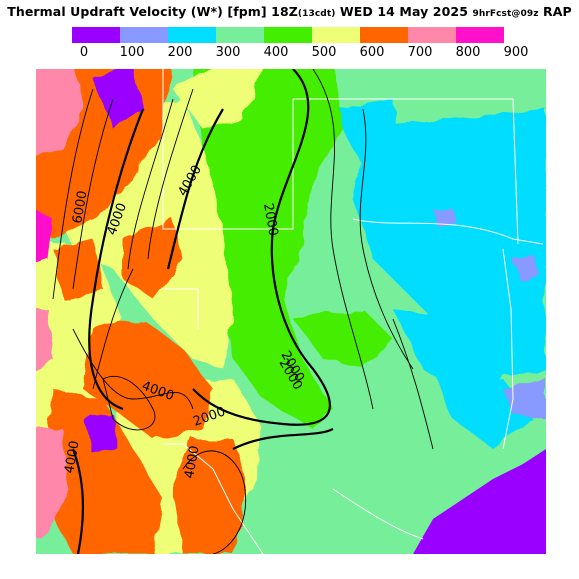 This screenshot has width=579, height=579. I want to click on color-scale-bar, so click(288, 35).